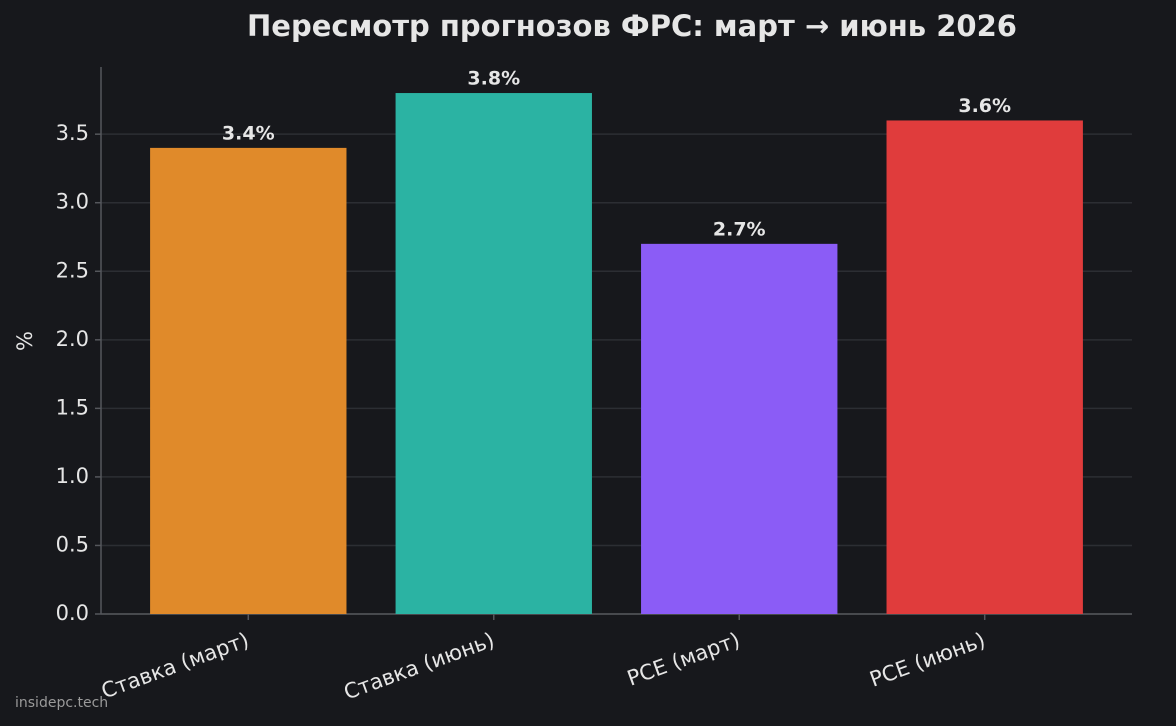 Image resolution: width=1176 pixels, height=726 pixels. What do you see at coordinates (72, 202) in the screenshot?
I see `y-tick-label: 3.0` at bounding box center [72, 202].